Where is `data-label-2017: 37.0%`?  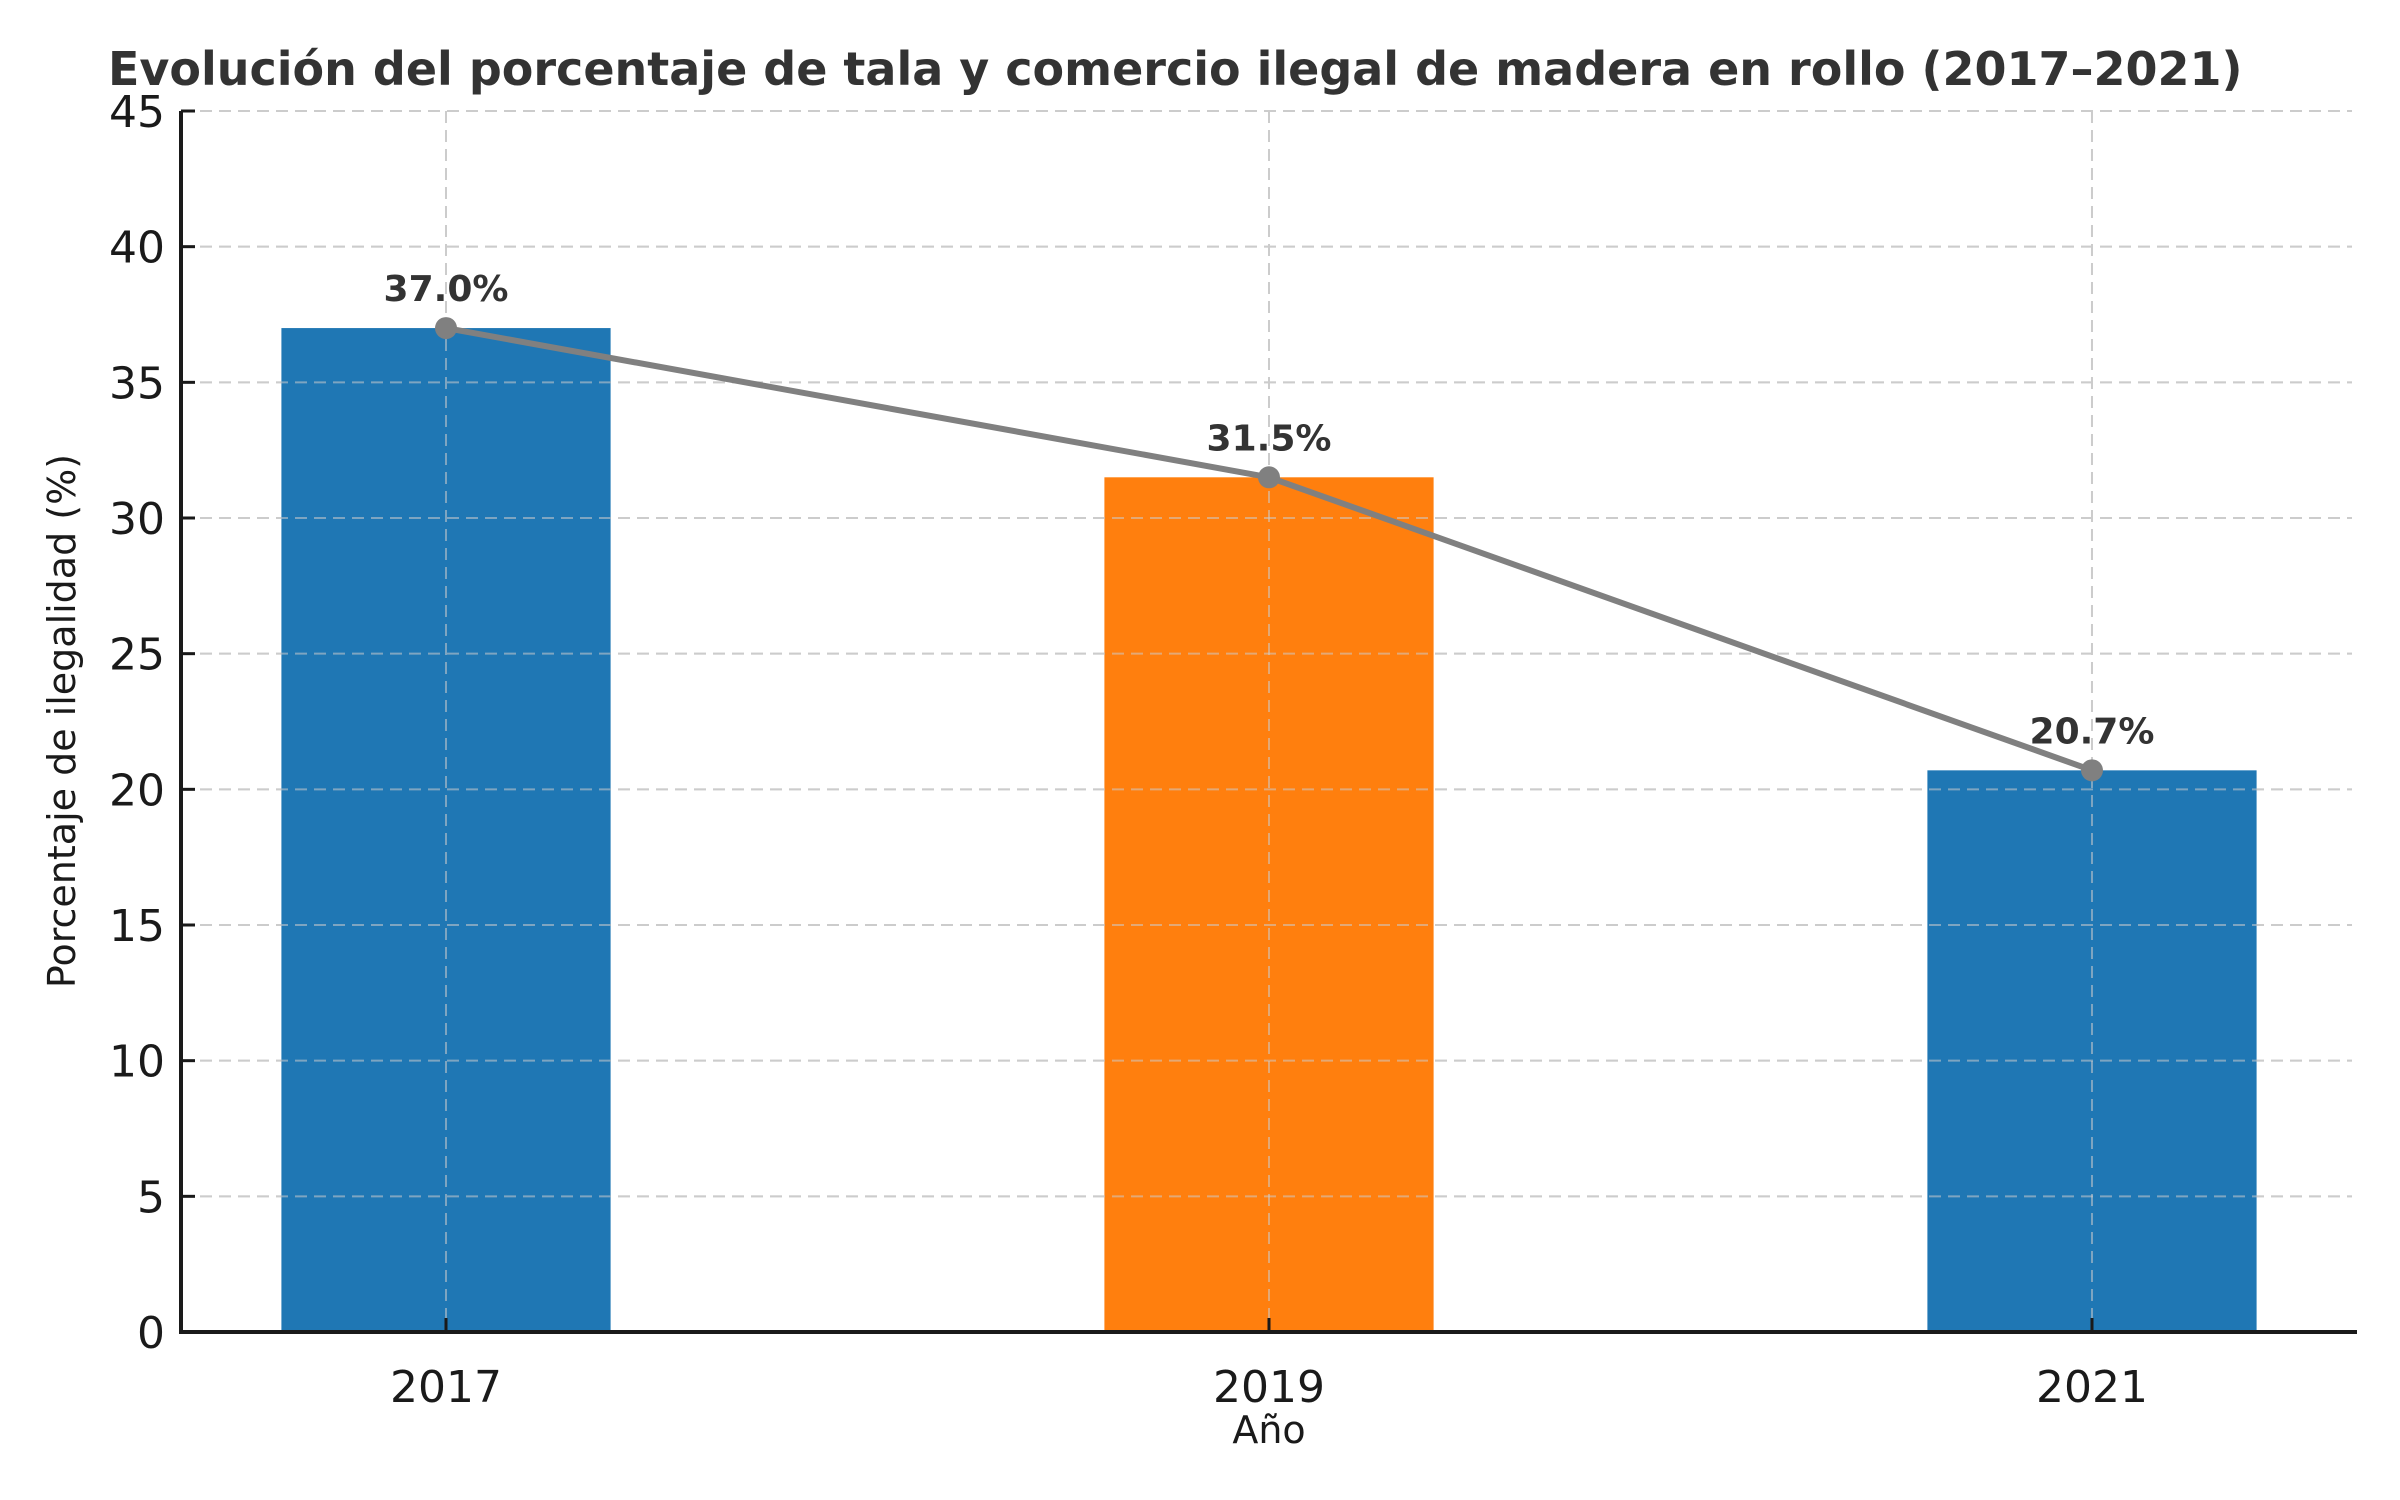
data-label-2017: 37.0% is located at coordinates (446, 289).